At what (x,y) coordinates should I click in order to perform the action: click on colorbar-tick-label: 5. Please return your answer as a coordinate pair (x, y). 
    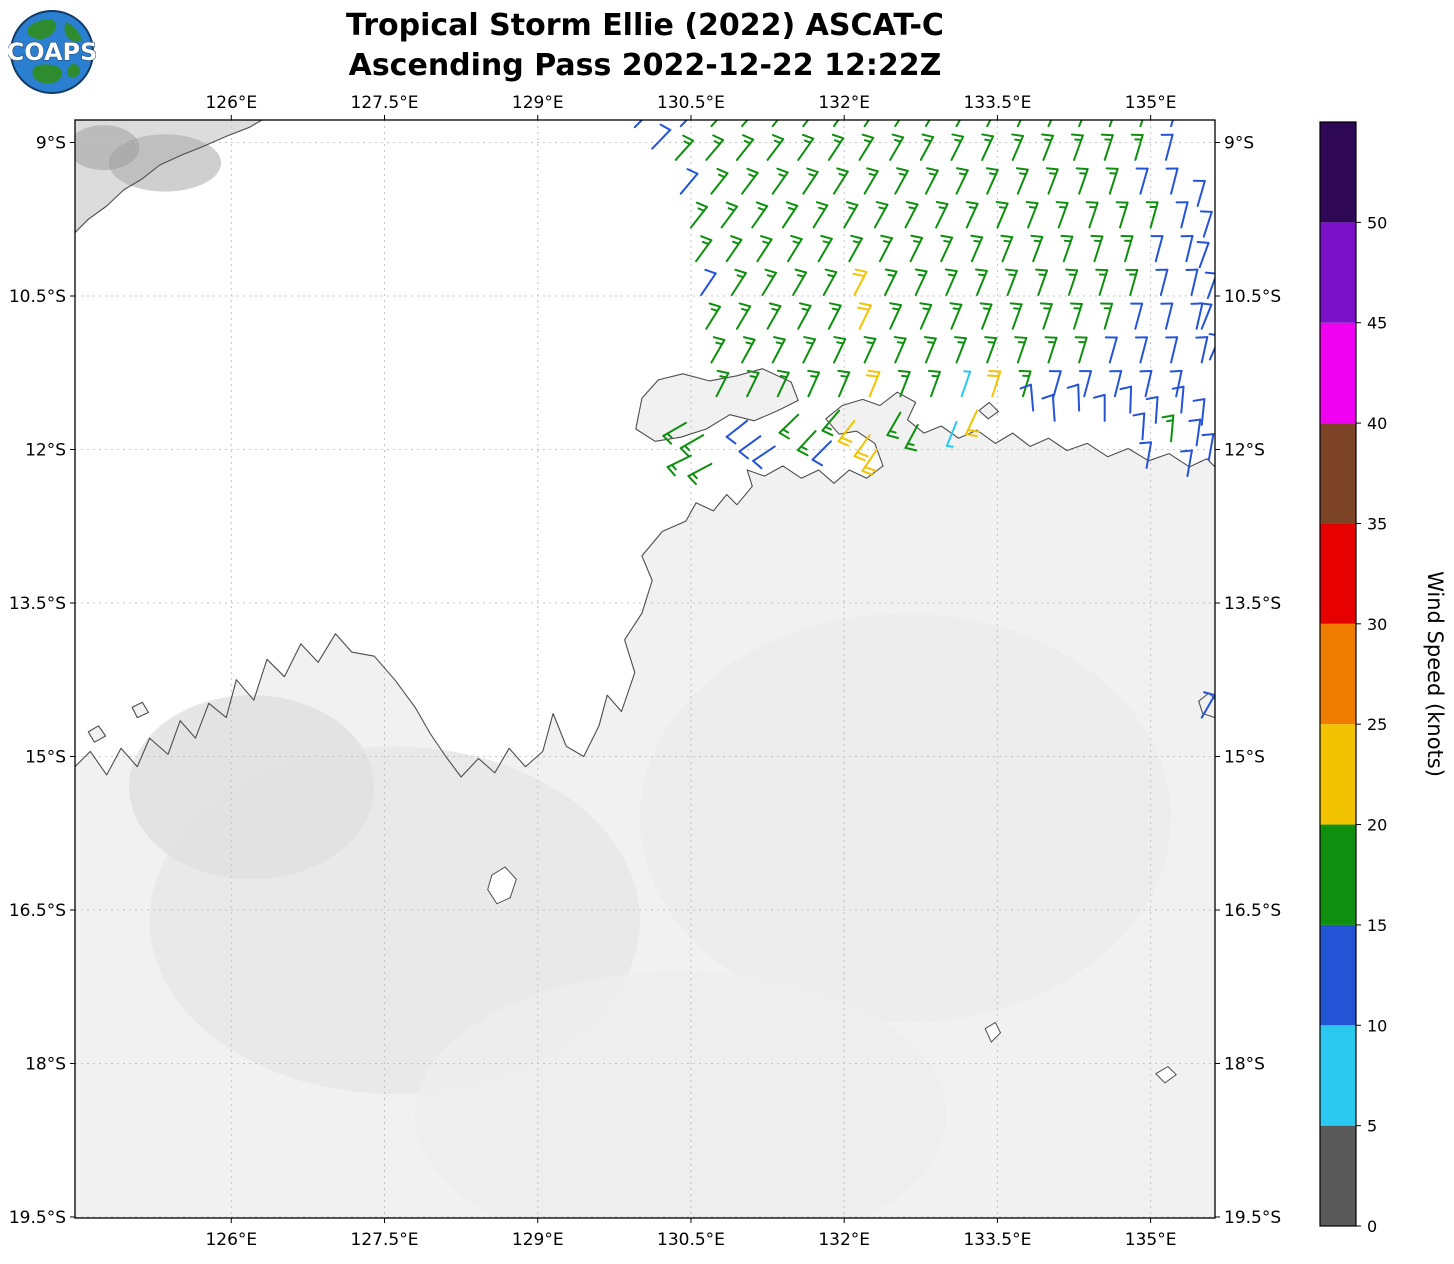
    Looking at the image, I should click on (1372, 1126).